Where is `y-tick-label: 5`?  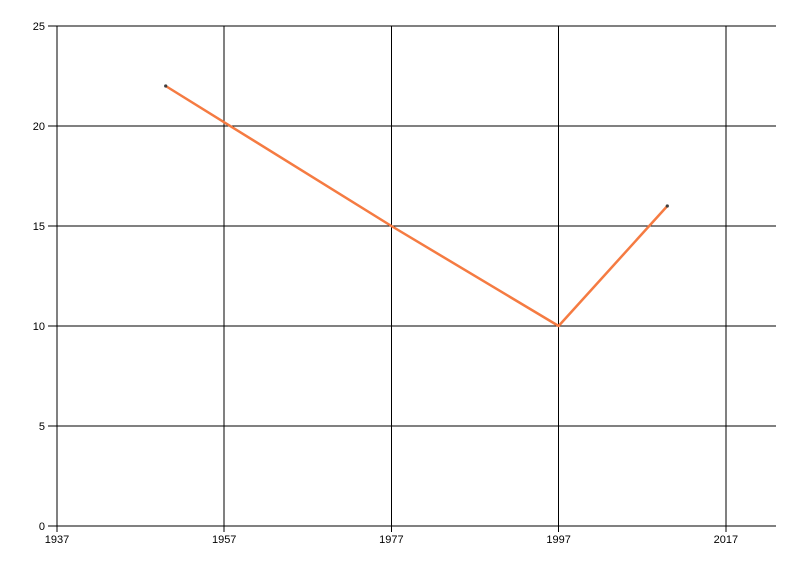
y-tick-label: 5 is located at coordinates (42, 427).